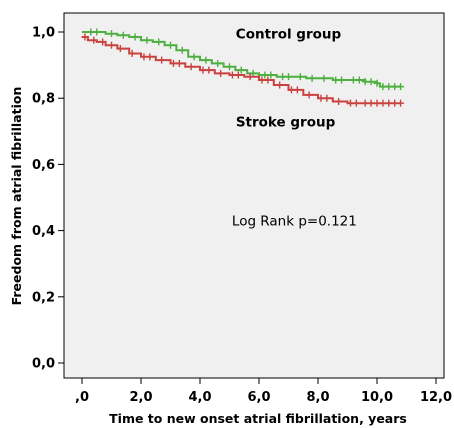 This screenshot has height=428, width=454. What do you see at coordinates (43, 99) in the screenshot?
I see `y-tick-label: 0,8` at bounding box center [43, 99].